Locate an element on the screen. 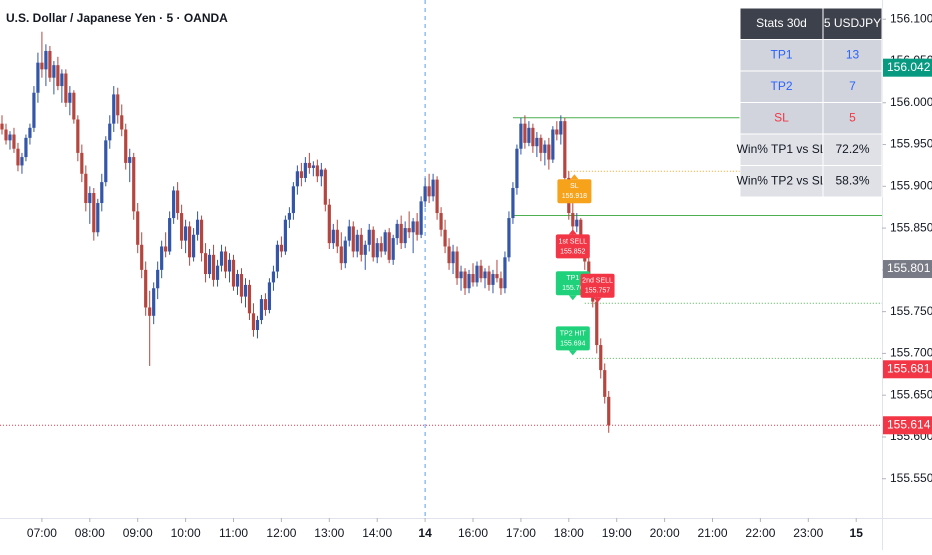  y-tick-label: 155.750 is located at coordinates (911, 311).